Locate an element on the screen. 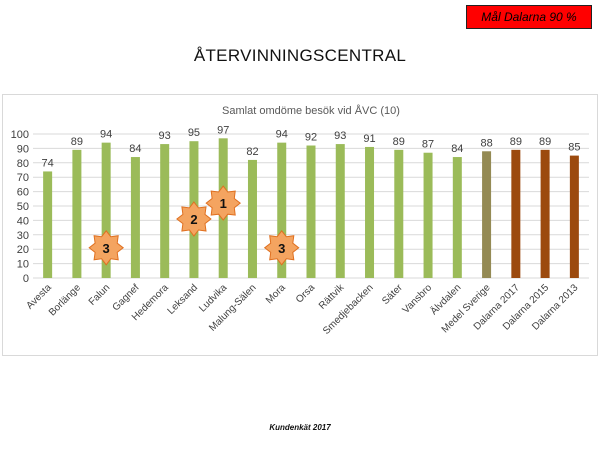  rank-label: 1 is located at coordinates (223, 203).